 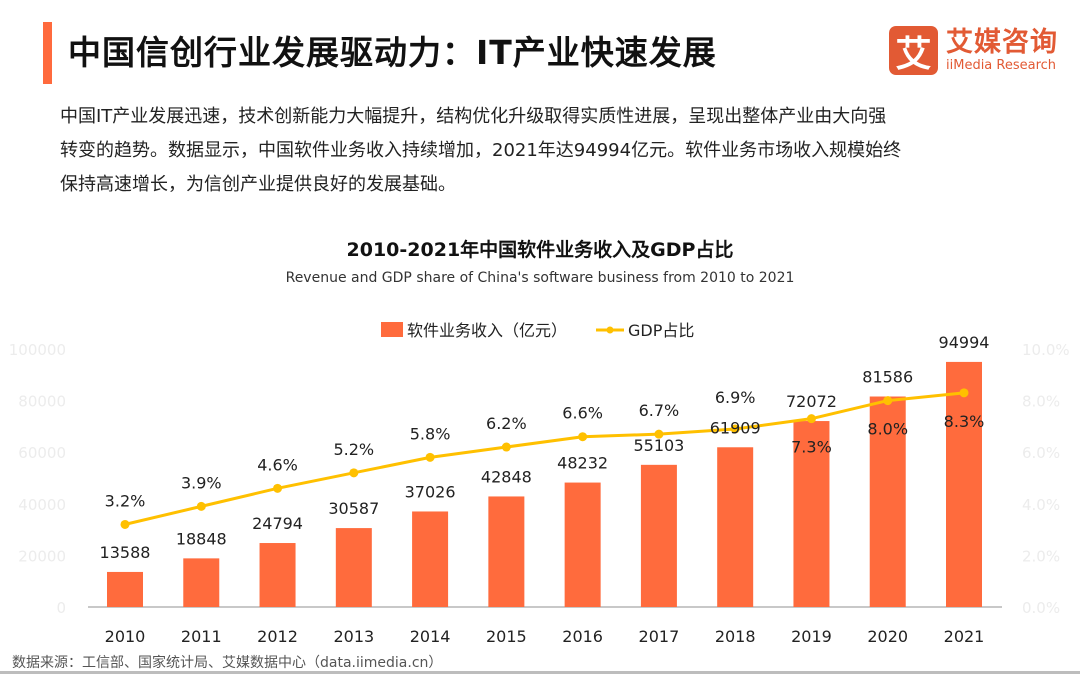 What do you see at coordinates (913, 50) in the screenshot?
I see `logo-icon: 艾` at bounding box center [913, 50].